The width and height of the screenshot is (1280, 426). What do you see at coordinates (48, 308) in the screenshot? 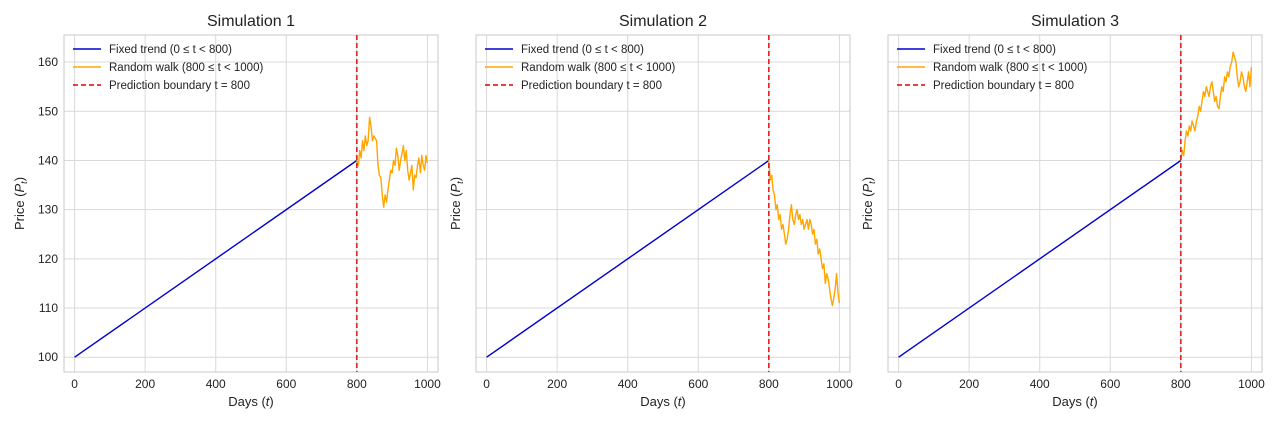
I see `y-tick-label: 110` at bounding box center [48, 308].